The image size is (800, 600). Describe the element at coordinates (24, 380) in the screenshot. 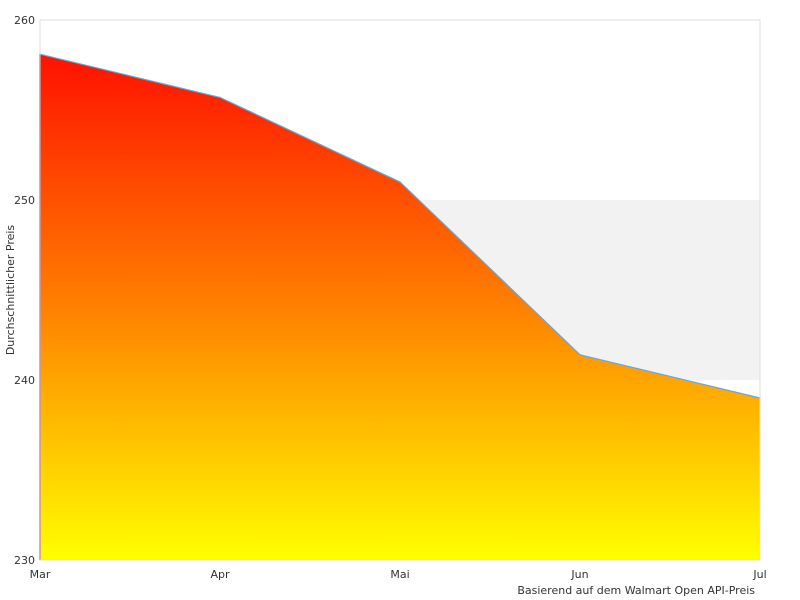

I see `y-tick-label: 240` at that location.